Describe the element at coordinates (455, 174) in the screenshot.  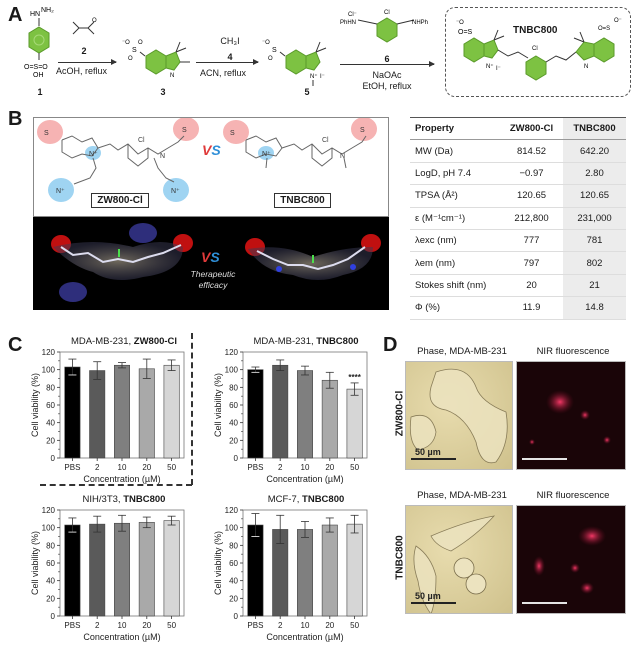
I see `property-label: LogD, pH 7.4` at that location.